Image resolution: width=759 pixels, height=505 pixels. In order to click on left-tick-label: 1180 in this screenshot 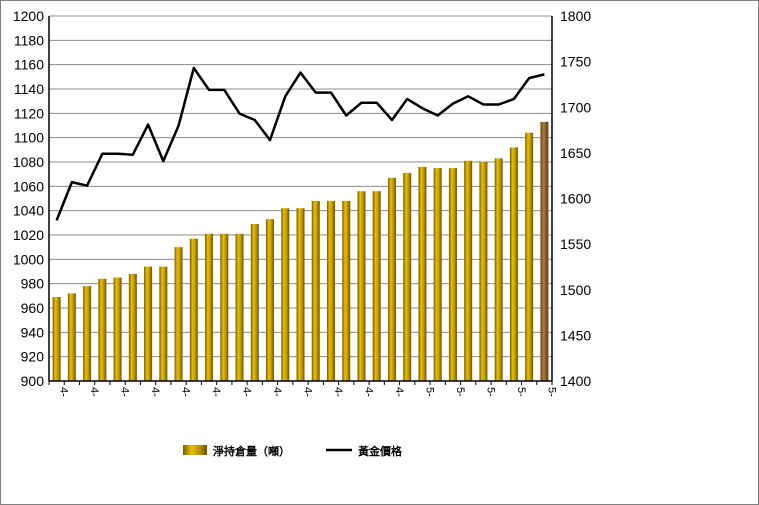, I will do `click(29, 40)`.